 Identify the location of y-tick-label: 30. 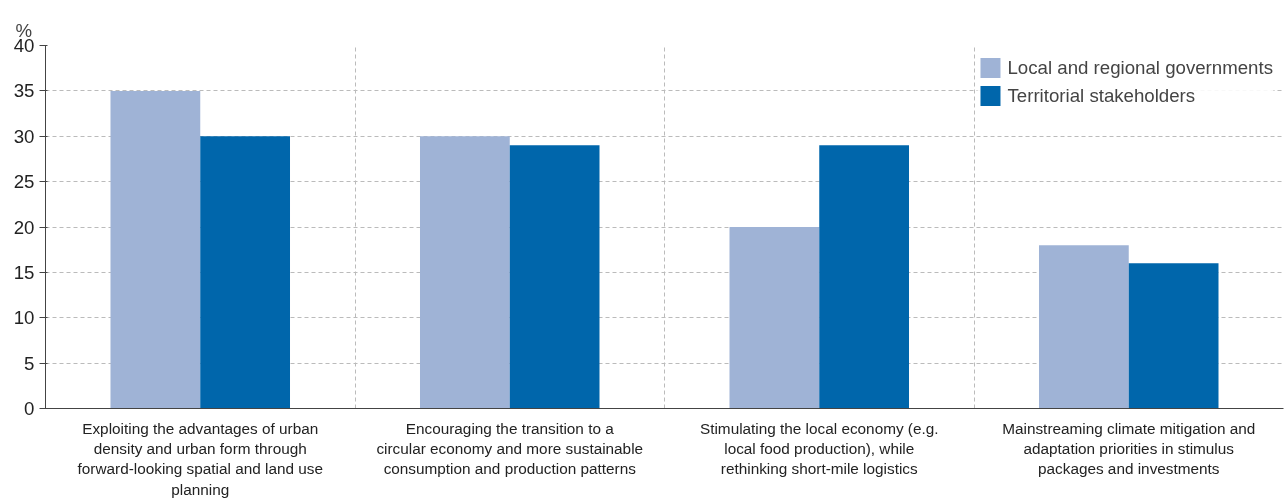
(24, 136).